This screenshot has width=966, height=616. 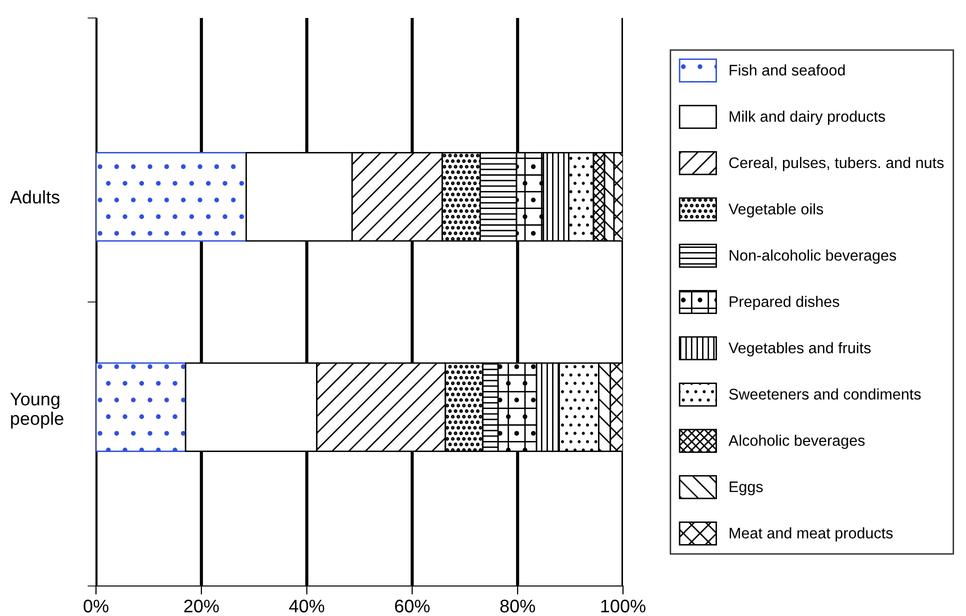 What do you see at coordinates (35, 197) in the screenshot?
I see `y-tick-label: Adults` at bounding box center [35, 197].